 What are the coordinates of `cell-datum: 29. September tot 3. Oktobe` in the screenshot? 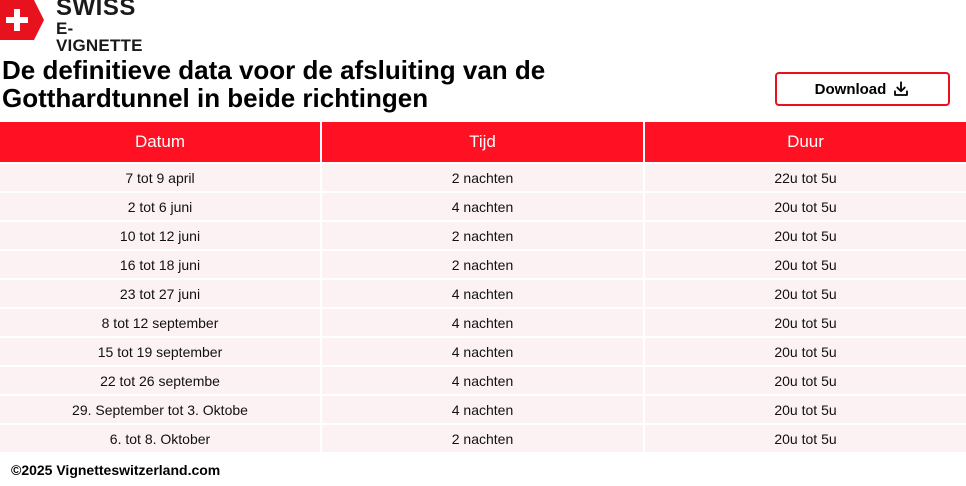 It's located at (161, 408).